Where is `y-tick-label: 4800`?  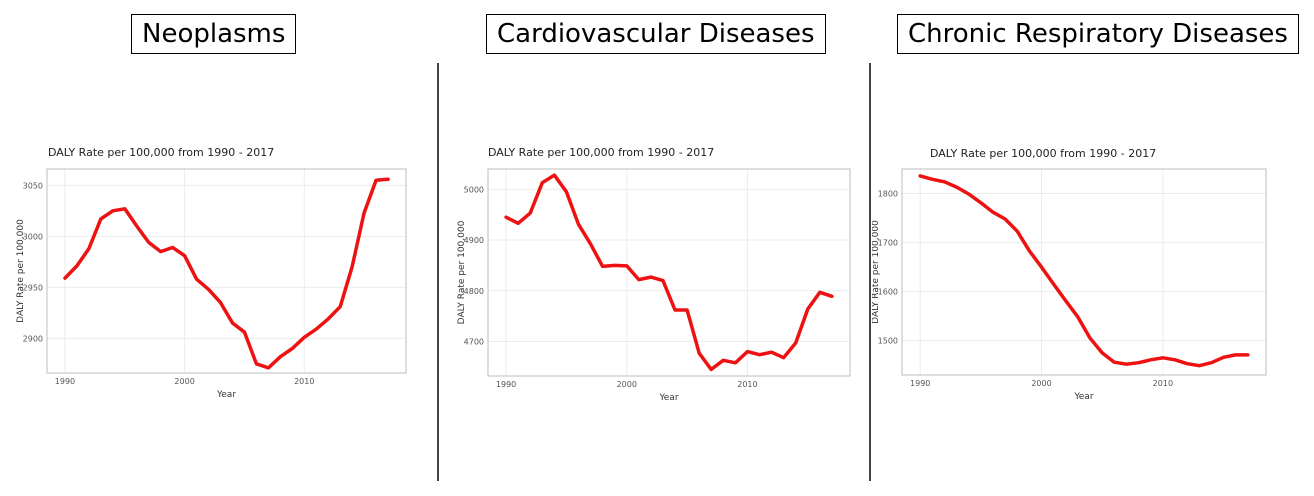
y-tick-label: 4800 is located at coordinates (474, 291).